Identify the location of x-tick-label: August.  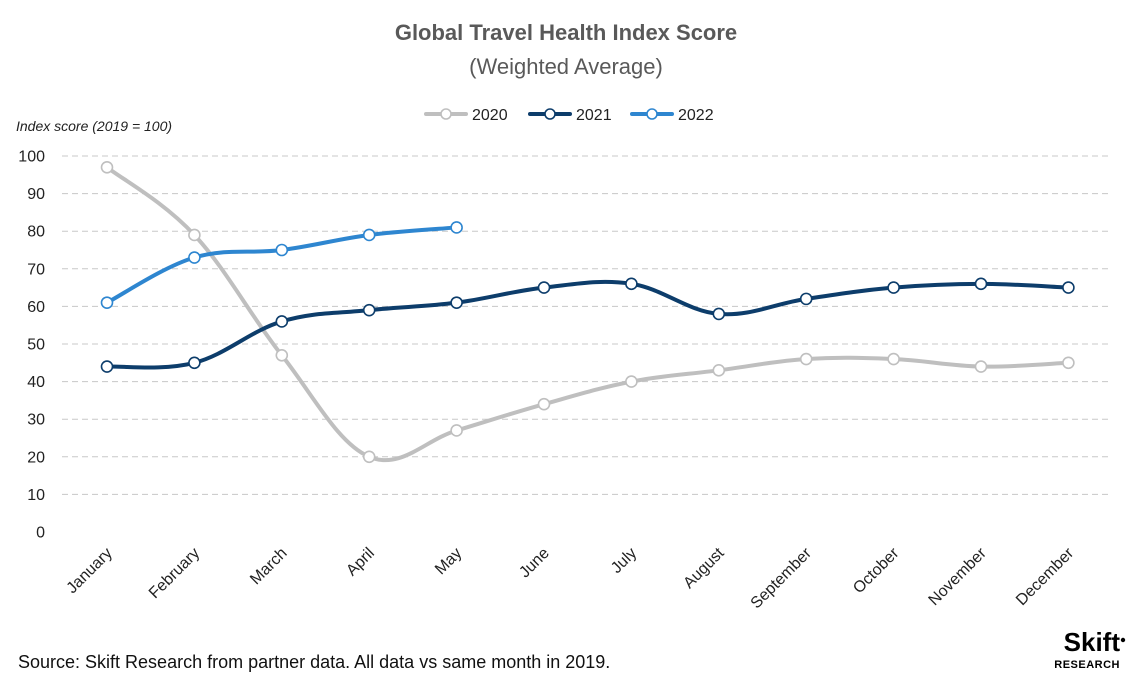
(704, 568).